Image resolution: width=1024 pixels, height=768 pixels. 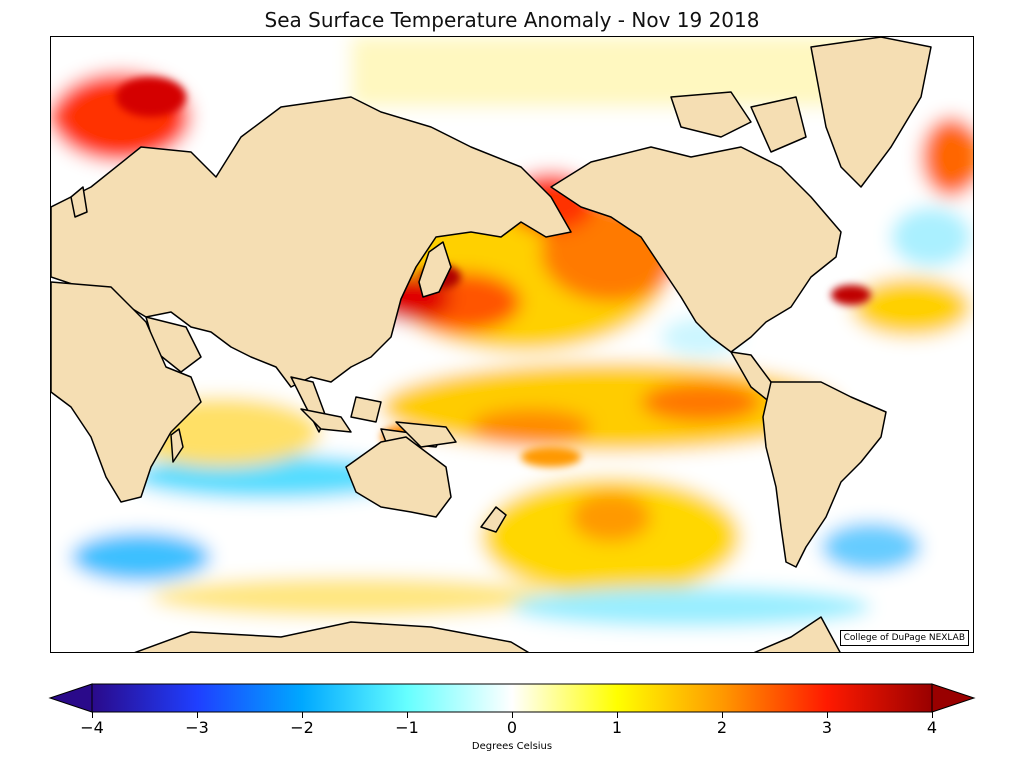 What do you see at coordinates (512, 746) in the screenshot?
I see `colorbar-label: Degrees Celsius` at bounding box center [512, 746].